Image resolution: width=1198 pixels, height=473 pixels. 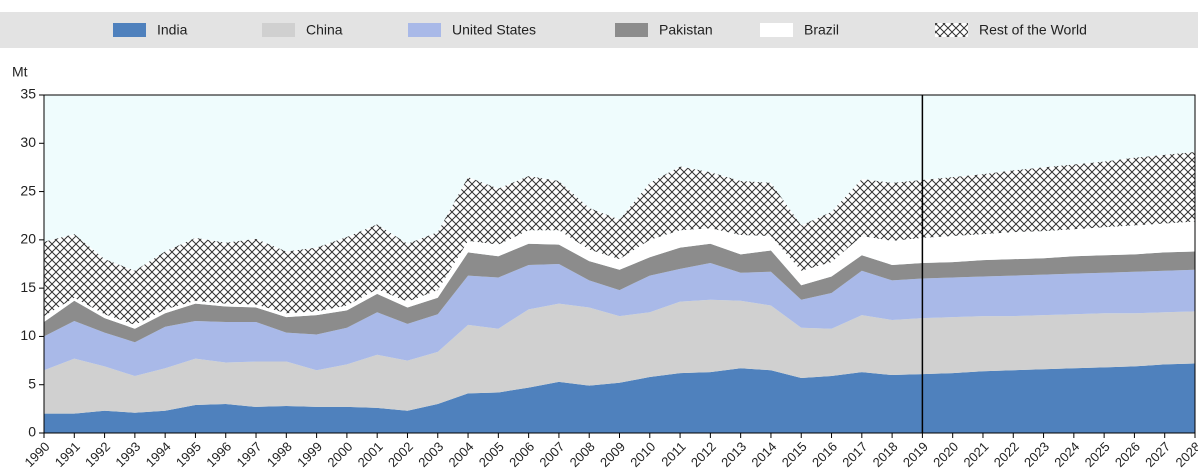 I want to click on x-tick-label: 2020, so click(x=945, y=454).